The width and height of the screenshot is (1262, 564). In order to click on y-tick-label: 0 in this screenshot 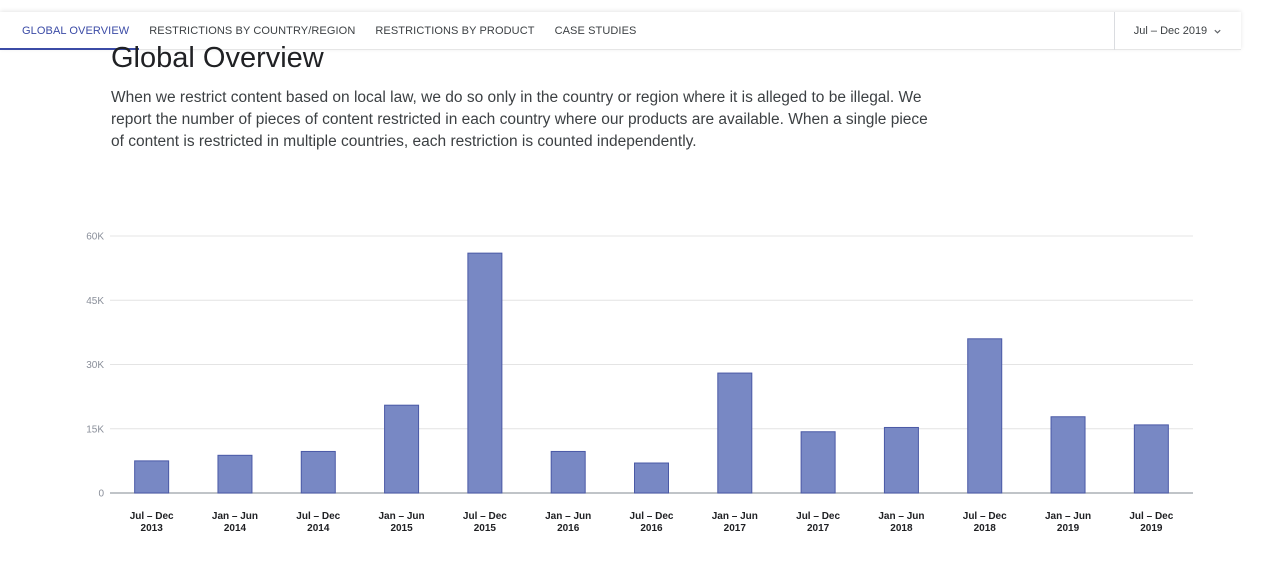, I will do `click(101, 494)`.